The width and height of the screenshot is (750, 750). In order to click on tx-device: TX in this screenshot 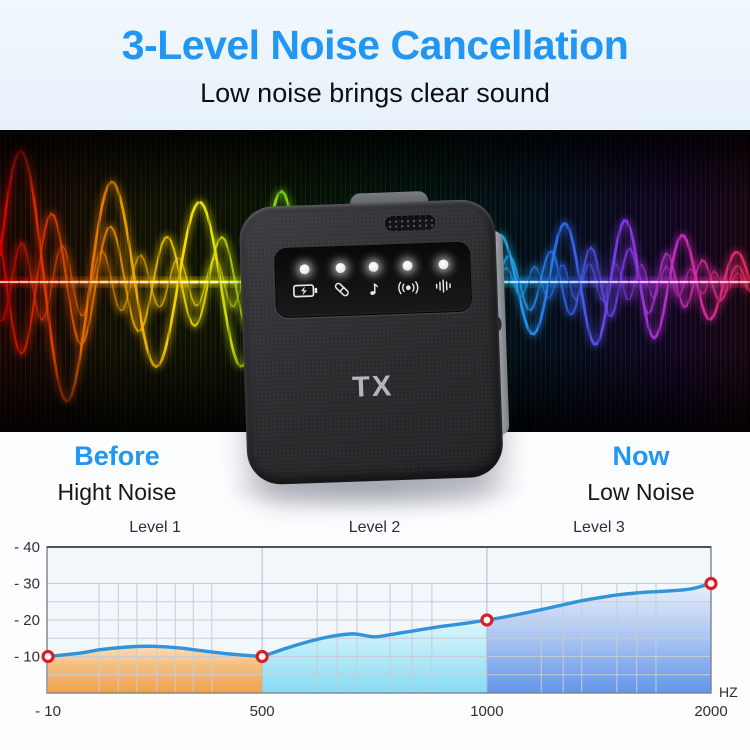, I will do `click(374, 337)`.